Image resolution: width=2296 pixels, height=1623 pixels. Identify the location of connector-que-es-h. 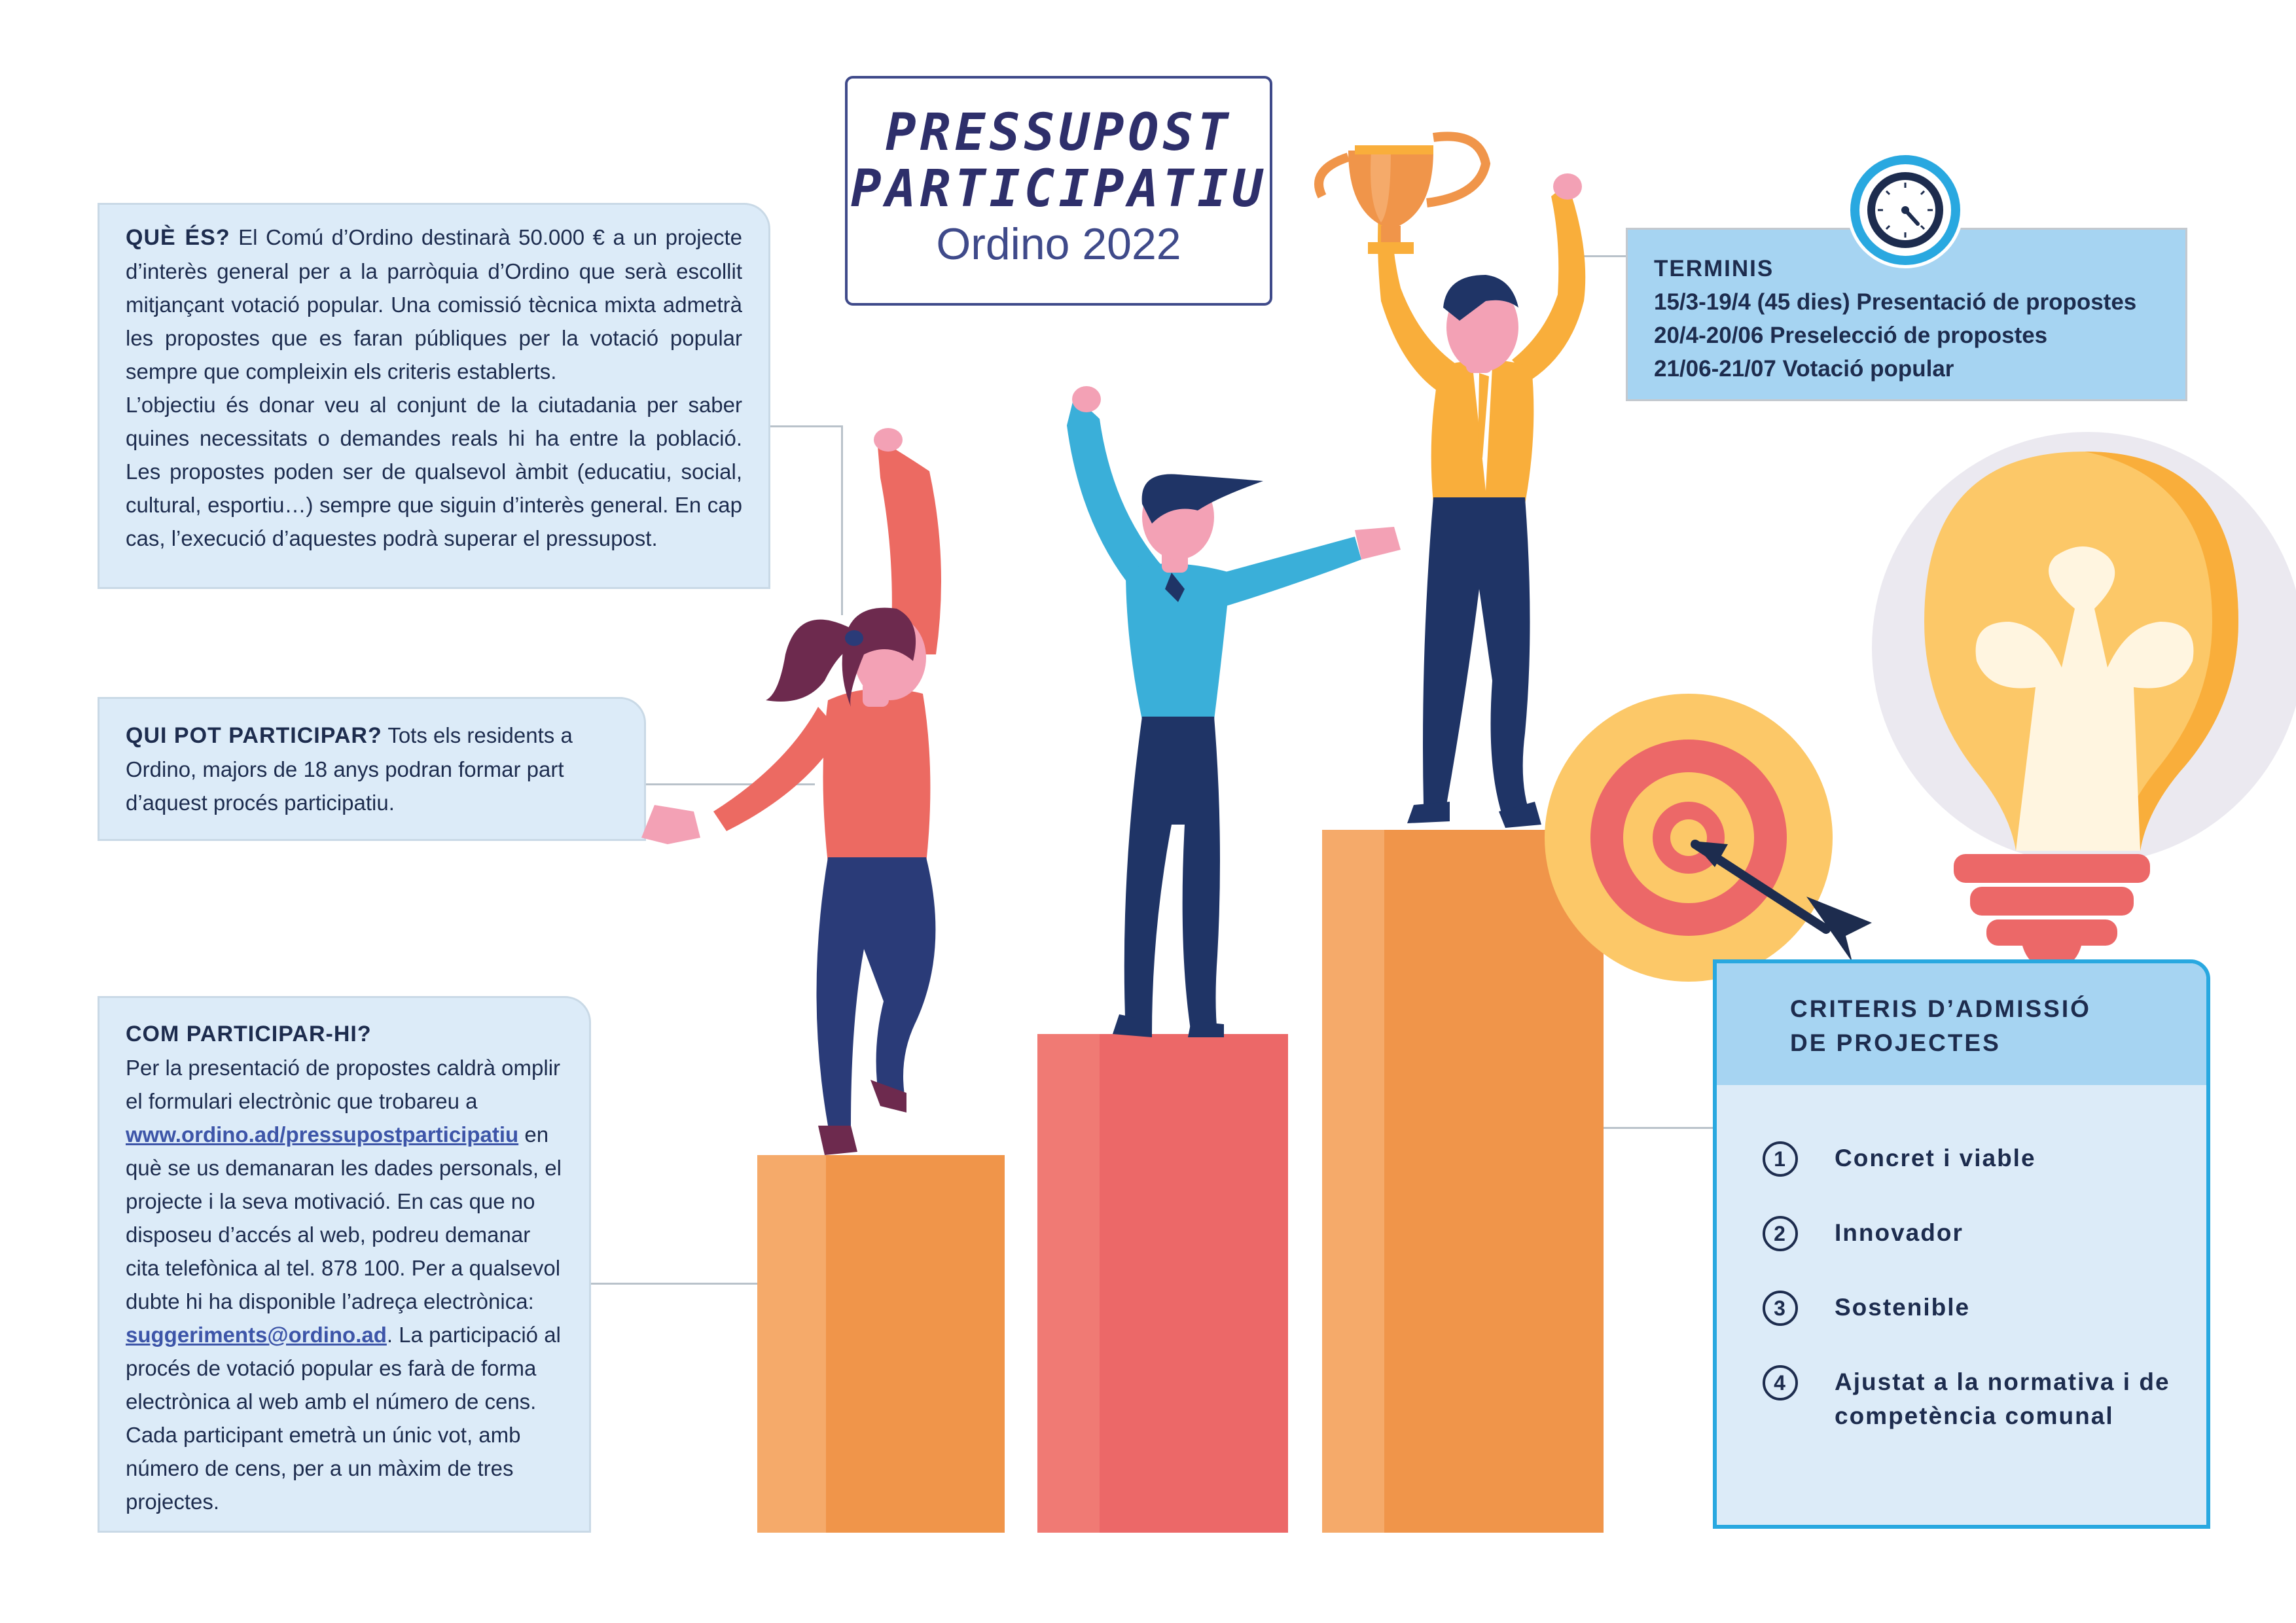
(806, 426).